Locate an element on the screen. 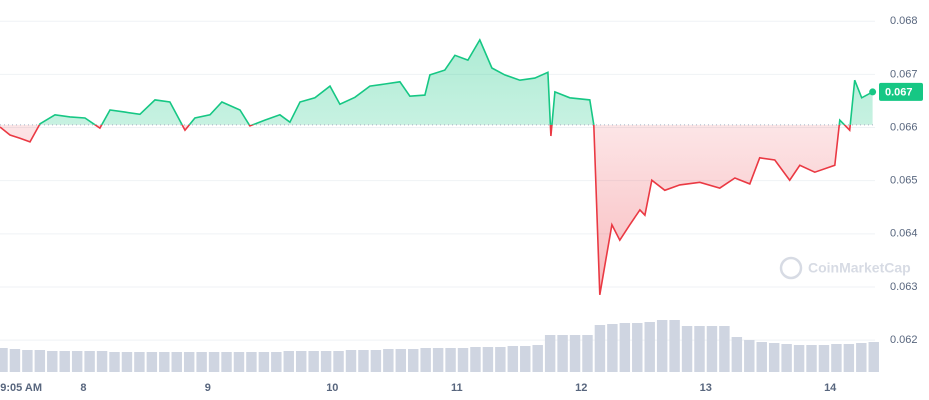 The width and height of the screenshot is (929, 400). y-tick-label: 0.064 is located at coordinates (904, 234).